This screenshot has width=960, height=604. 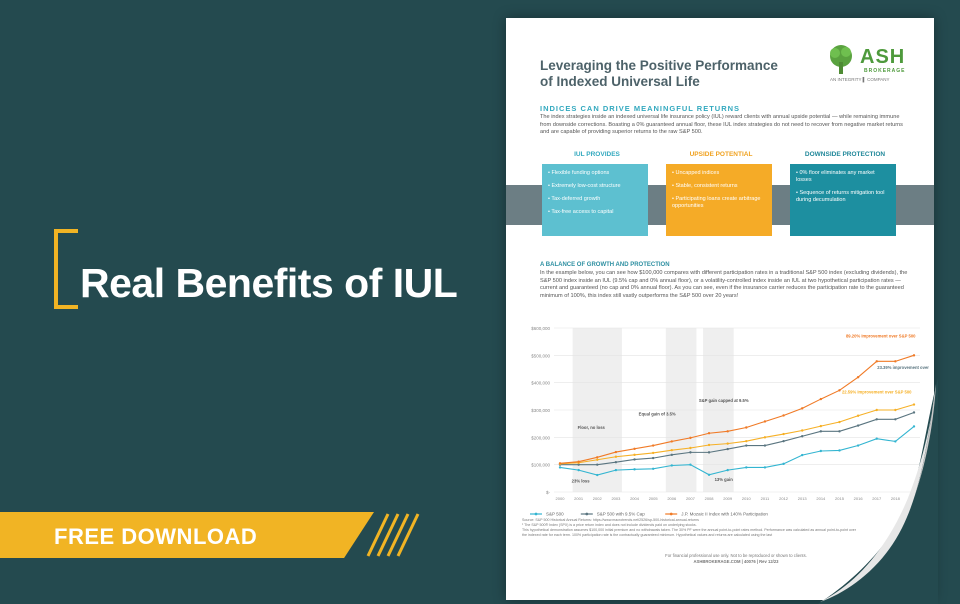 I want to click on logo-name: ASH, so click(x=883, y=57).